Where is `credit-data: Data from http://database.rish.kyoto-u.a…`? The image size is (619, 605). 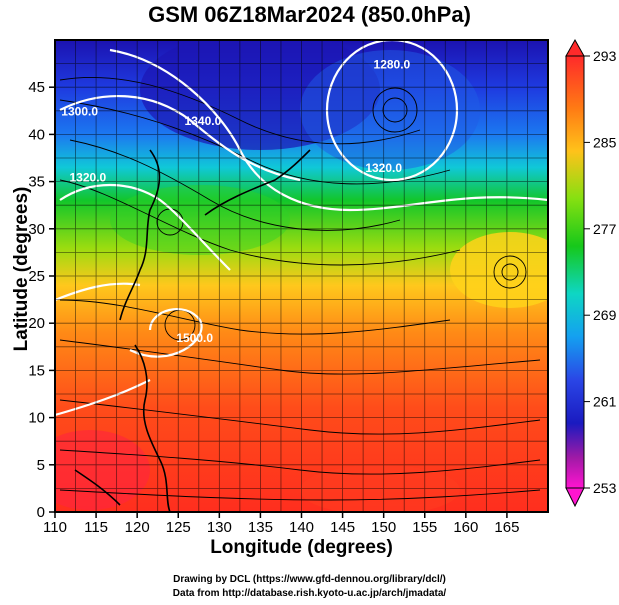 credit-data: Data from http://database.rish.kyoto-u.a… is located at coordinates (309, 593).